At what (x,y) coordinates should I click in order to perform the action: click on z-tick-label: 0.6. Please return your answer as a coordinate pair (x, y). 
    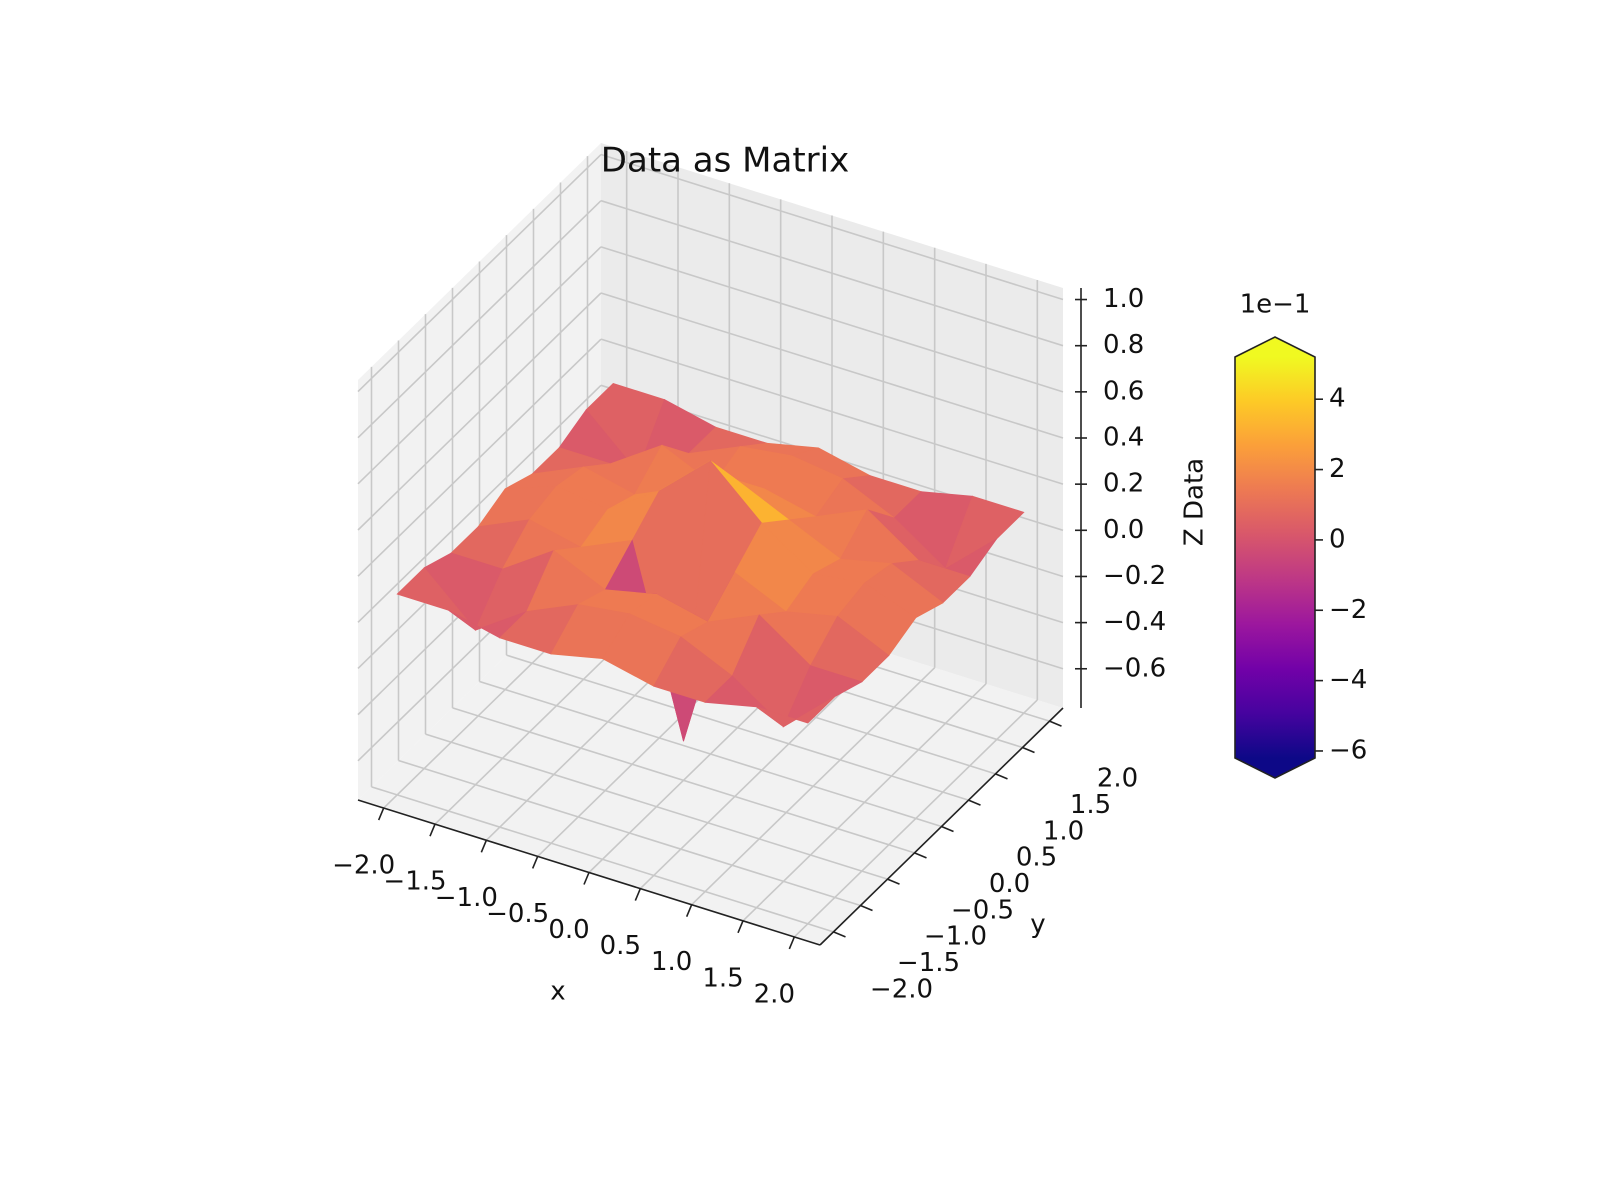
    Looking at the image, I should click on (1123, 391).